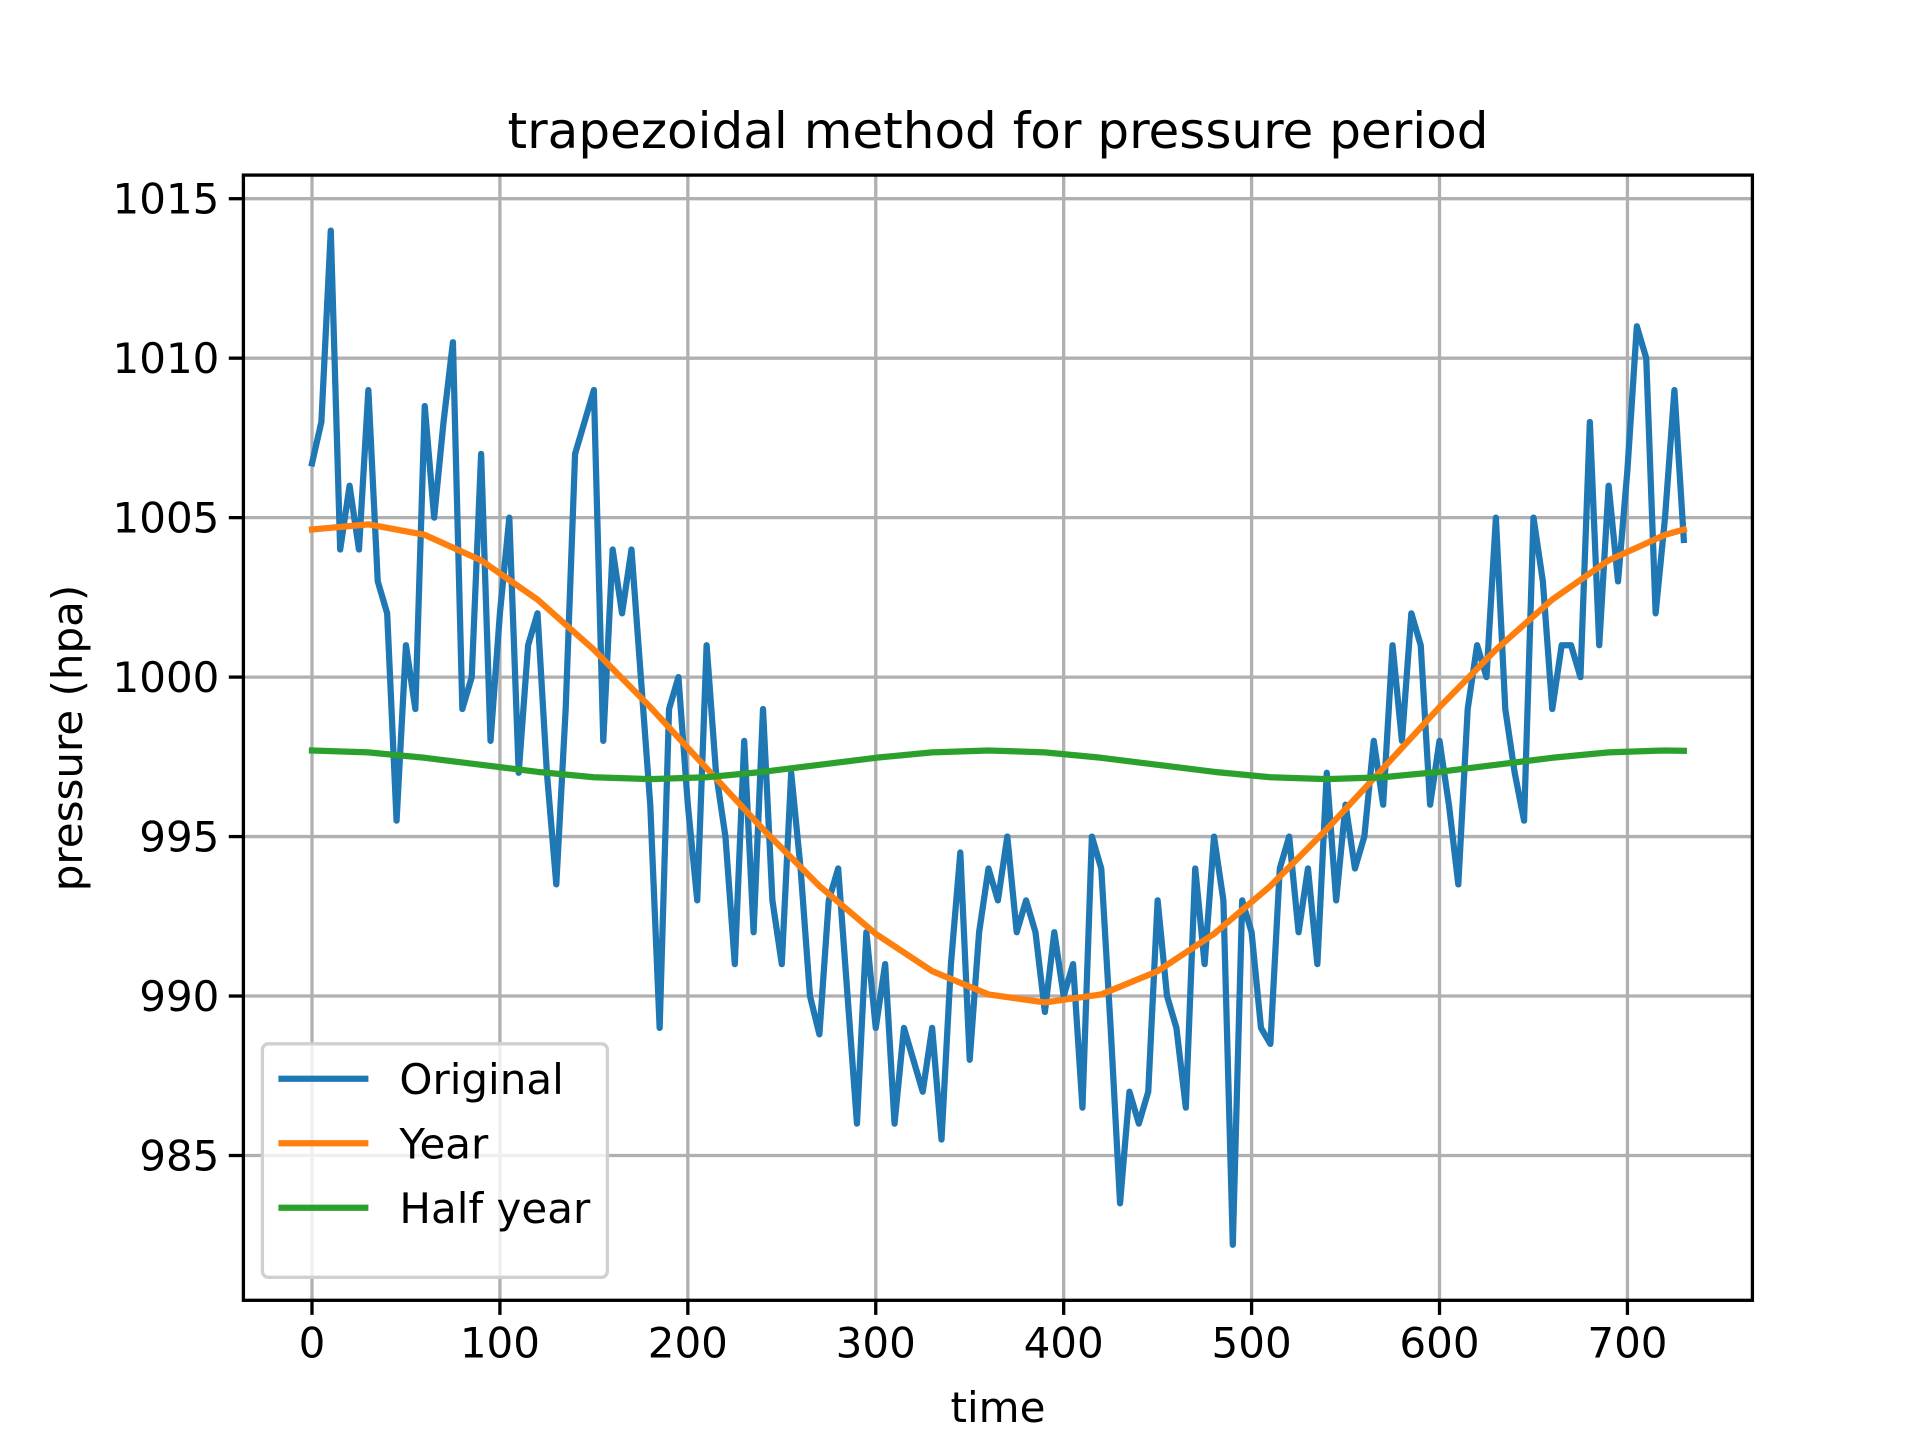 This screenshot has height=1440, width=1920. I want to click on y-axis-label: pressure (hpa), so click(67, 738).